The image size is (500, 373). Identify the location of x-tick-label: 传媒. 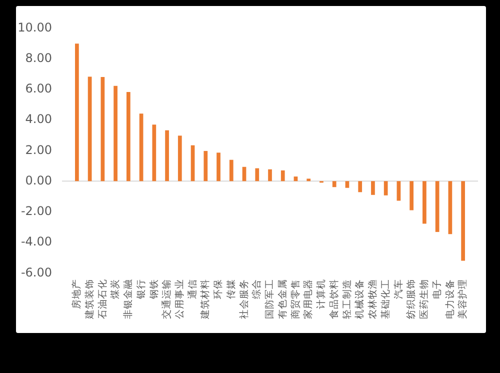
(231, 289).